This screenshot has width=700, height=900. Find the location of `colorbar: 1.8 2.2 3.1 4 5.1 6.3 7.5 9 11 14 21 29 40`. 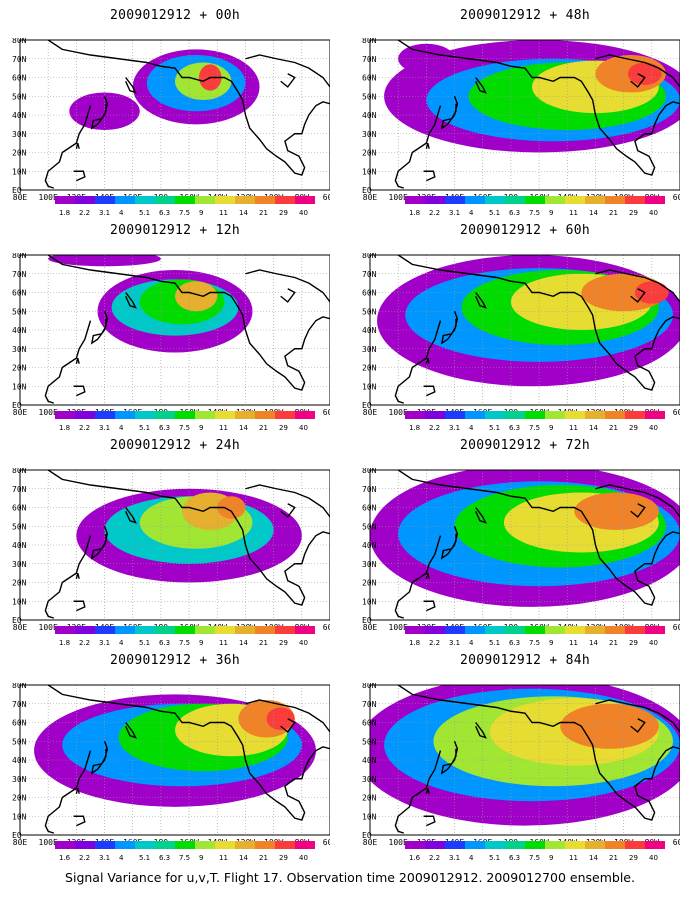

colorbar: 1.8 2.2 3.1 4 5.1 6.3 7.5 9 11 14 21 29 40 is located at coordinates (185, 421).